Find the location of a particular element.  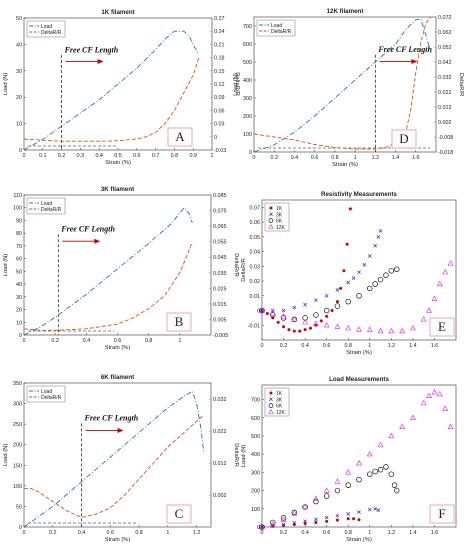

x-tick-label: 0.6 is located at coordinates (137, 156).